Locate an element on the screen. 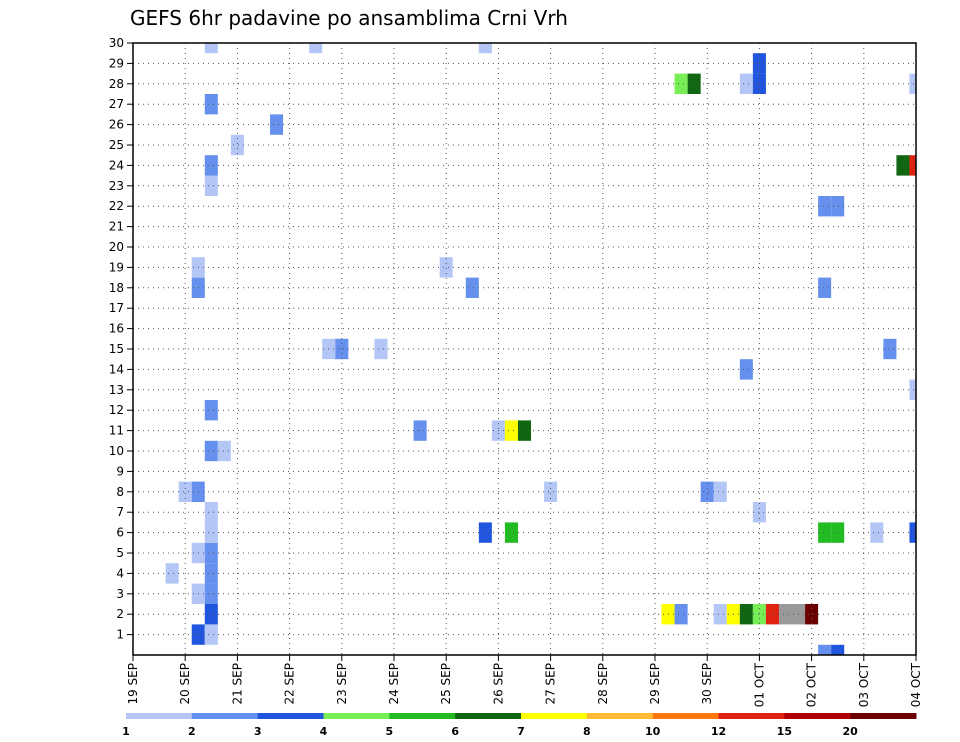 The height and width of the screenshot is (742, 960). y-tick-label: 19 is located at coordinates (116, 267).